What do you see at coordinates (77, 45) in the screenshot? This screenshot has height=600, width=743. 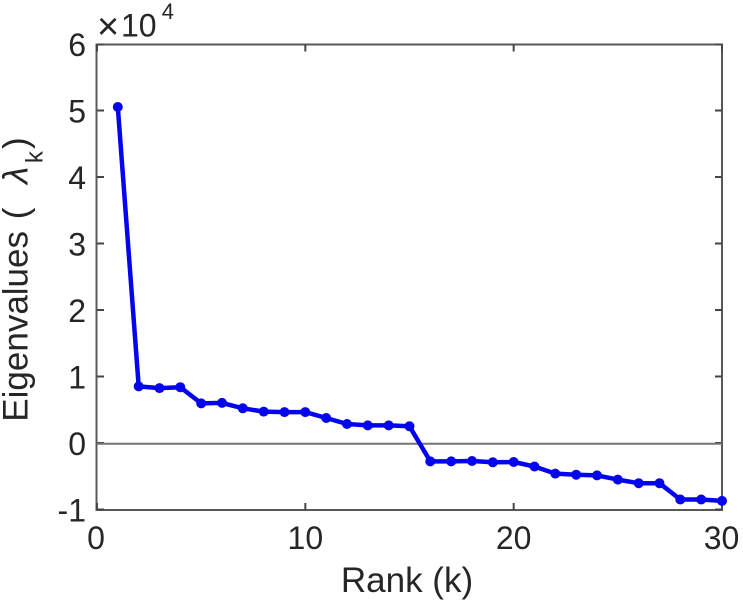 I see `svg-text: 6` at bounding box center [77, 45].